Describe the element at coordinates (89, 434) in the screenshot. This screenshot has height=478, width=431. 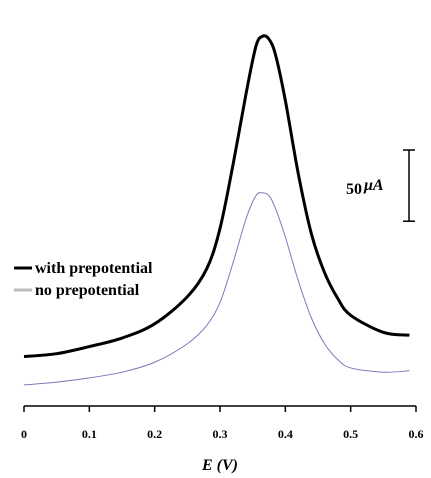
I see `x-tick-label: 0.1` at that location.